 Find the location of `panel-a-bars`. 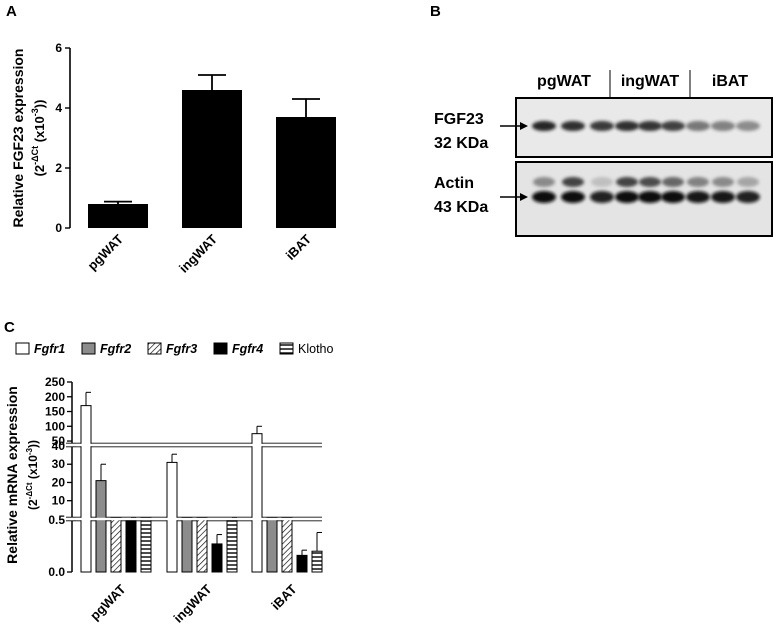

panel-a-bars is located at coordinates (212, 151).